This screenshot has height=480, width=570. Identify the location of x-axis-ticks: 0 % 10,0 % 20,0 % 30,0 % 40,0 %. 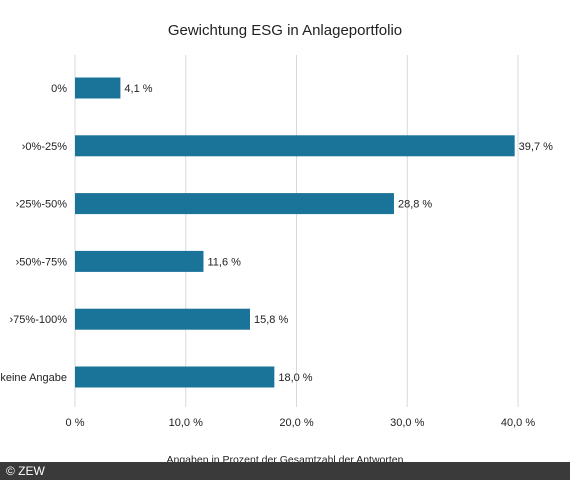
(301, 423).